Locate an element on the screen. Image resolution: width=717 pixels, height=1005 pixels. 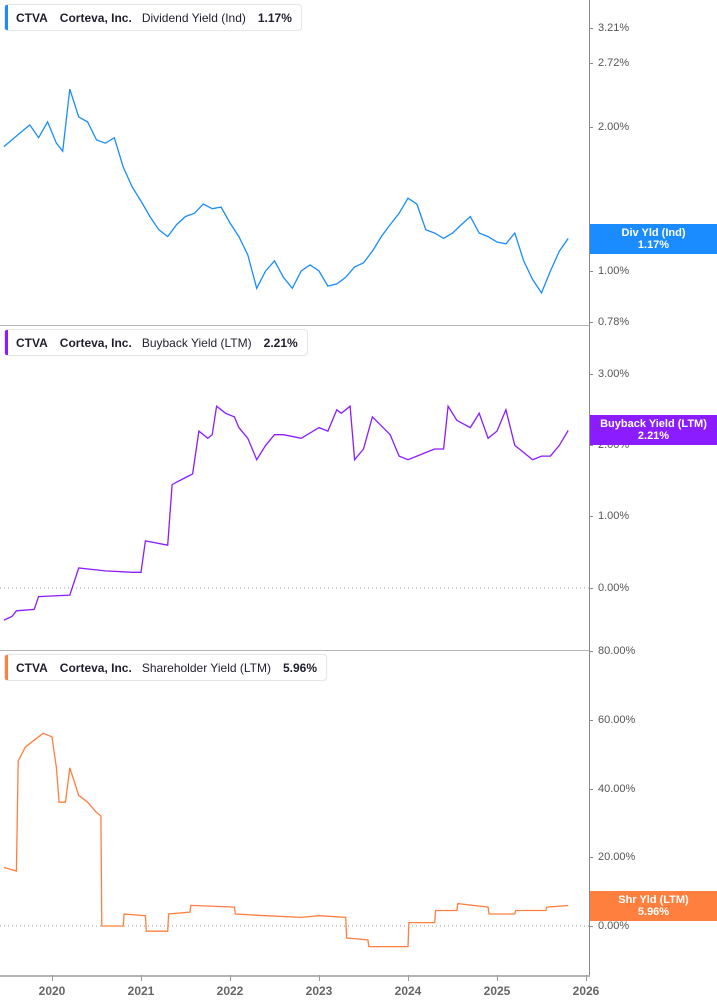
price-label-value: 2.21% is located at coordinates (653, 436).